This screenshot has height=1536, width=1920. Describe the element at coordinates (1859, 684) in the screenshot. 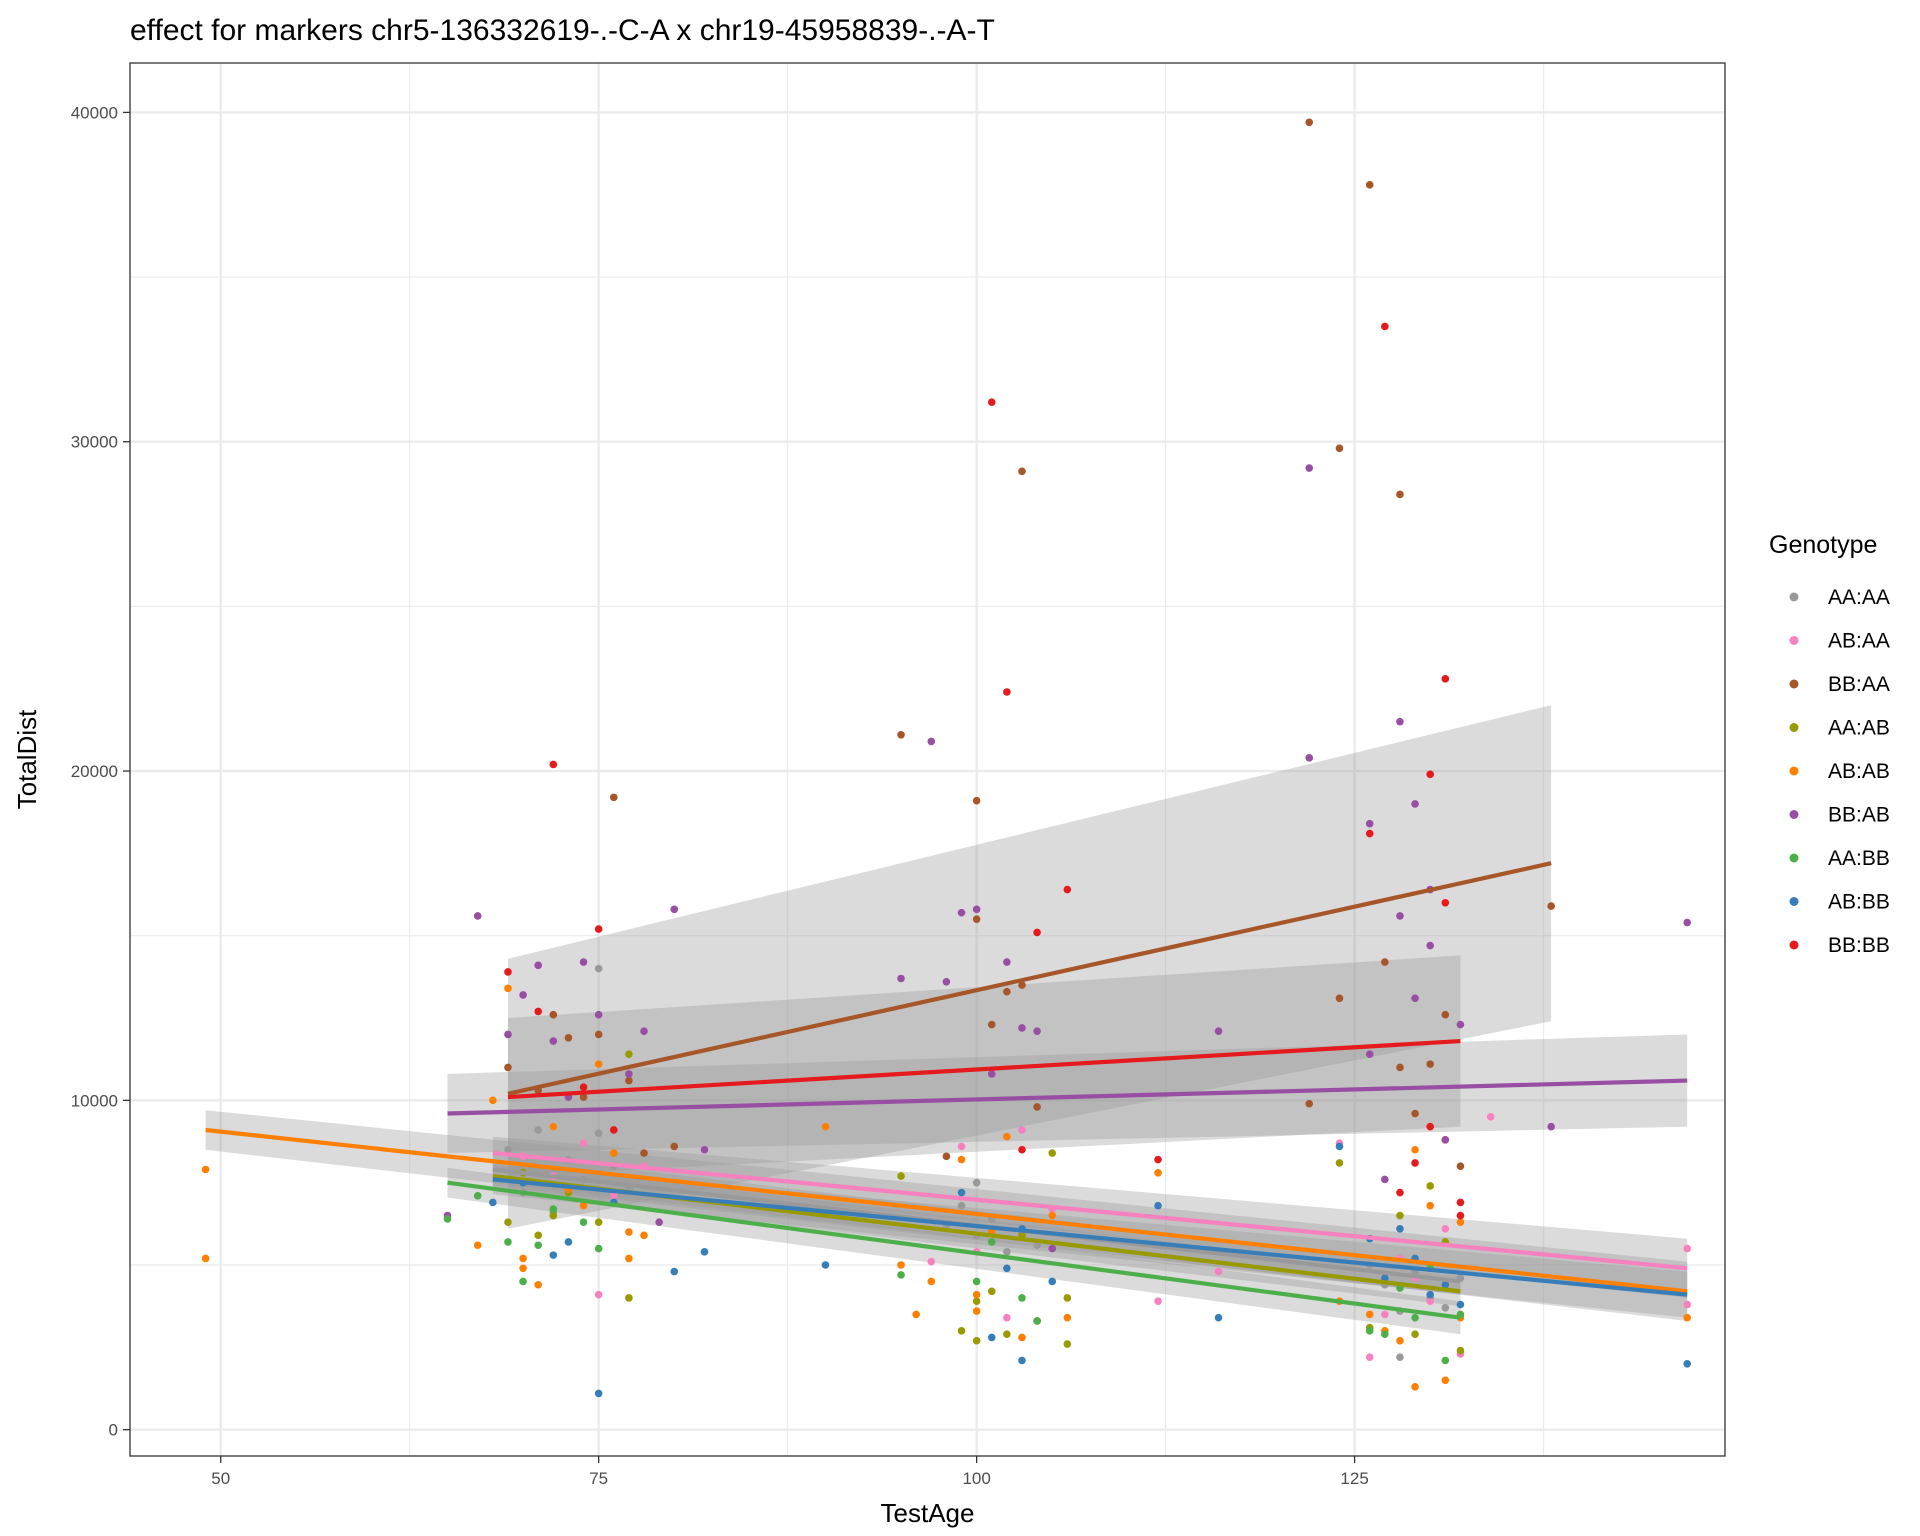

I see `legend-label: BB:AA` at that location.